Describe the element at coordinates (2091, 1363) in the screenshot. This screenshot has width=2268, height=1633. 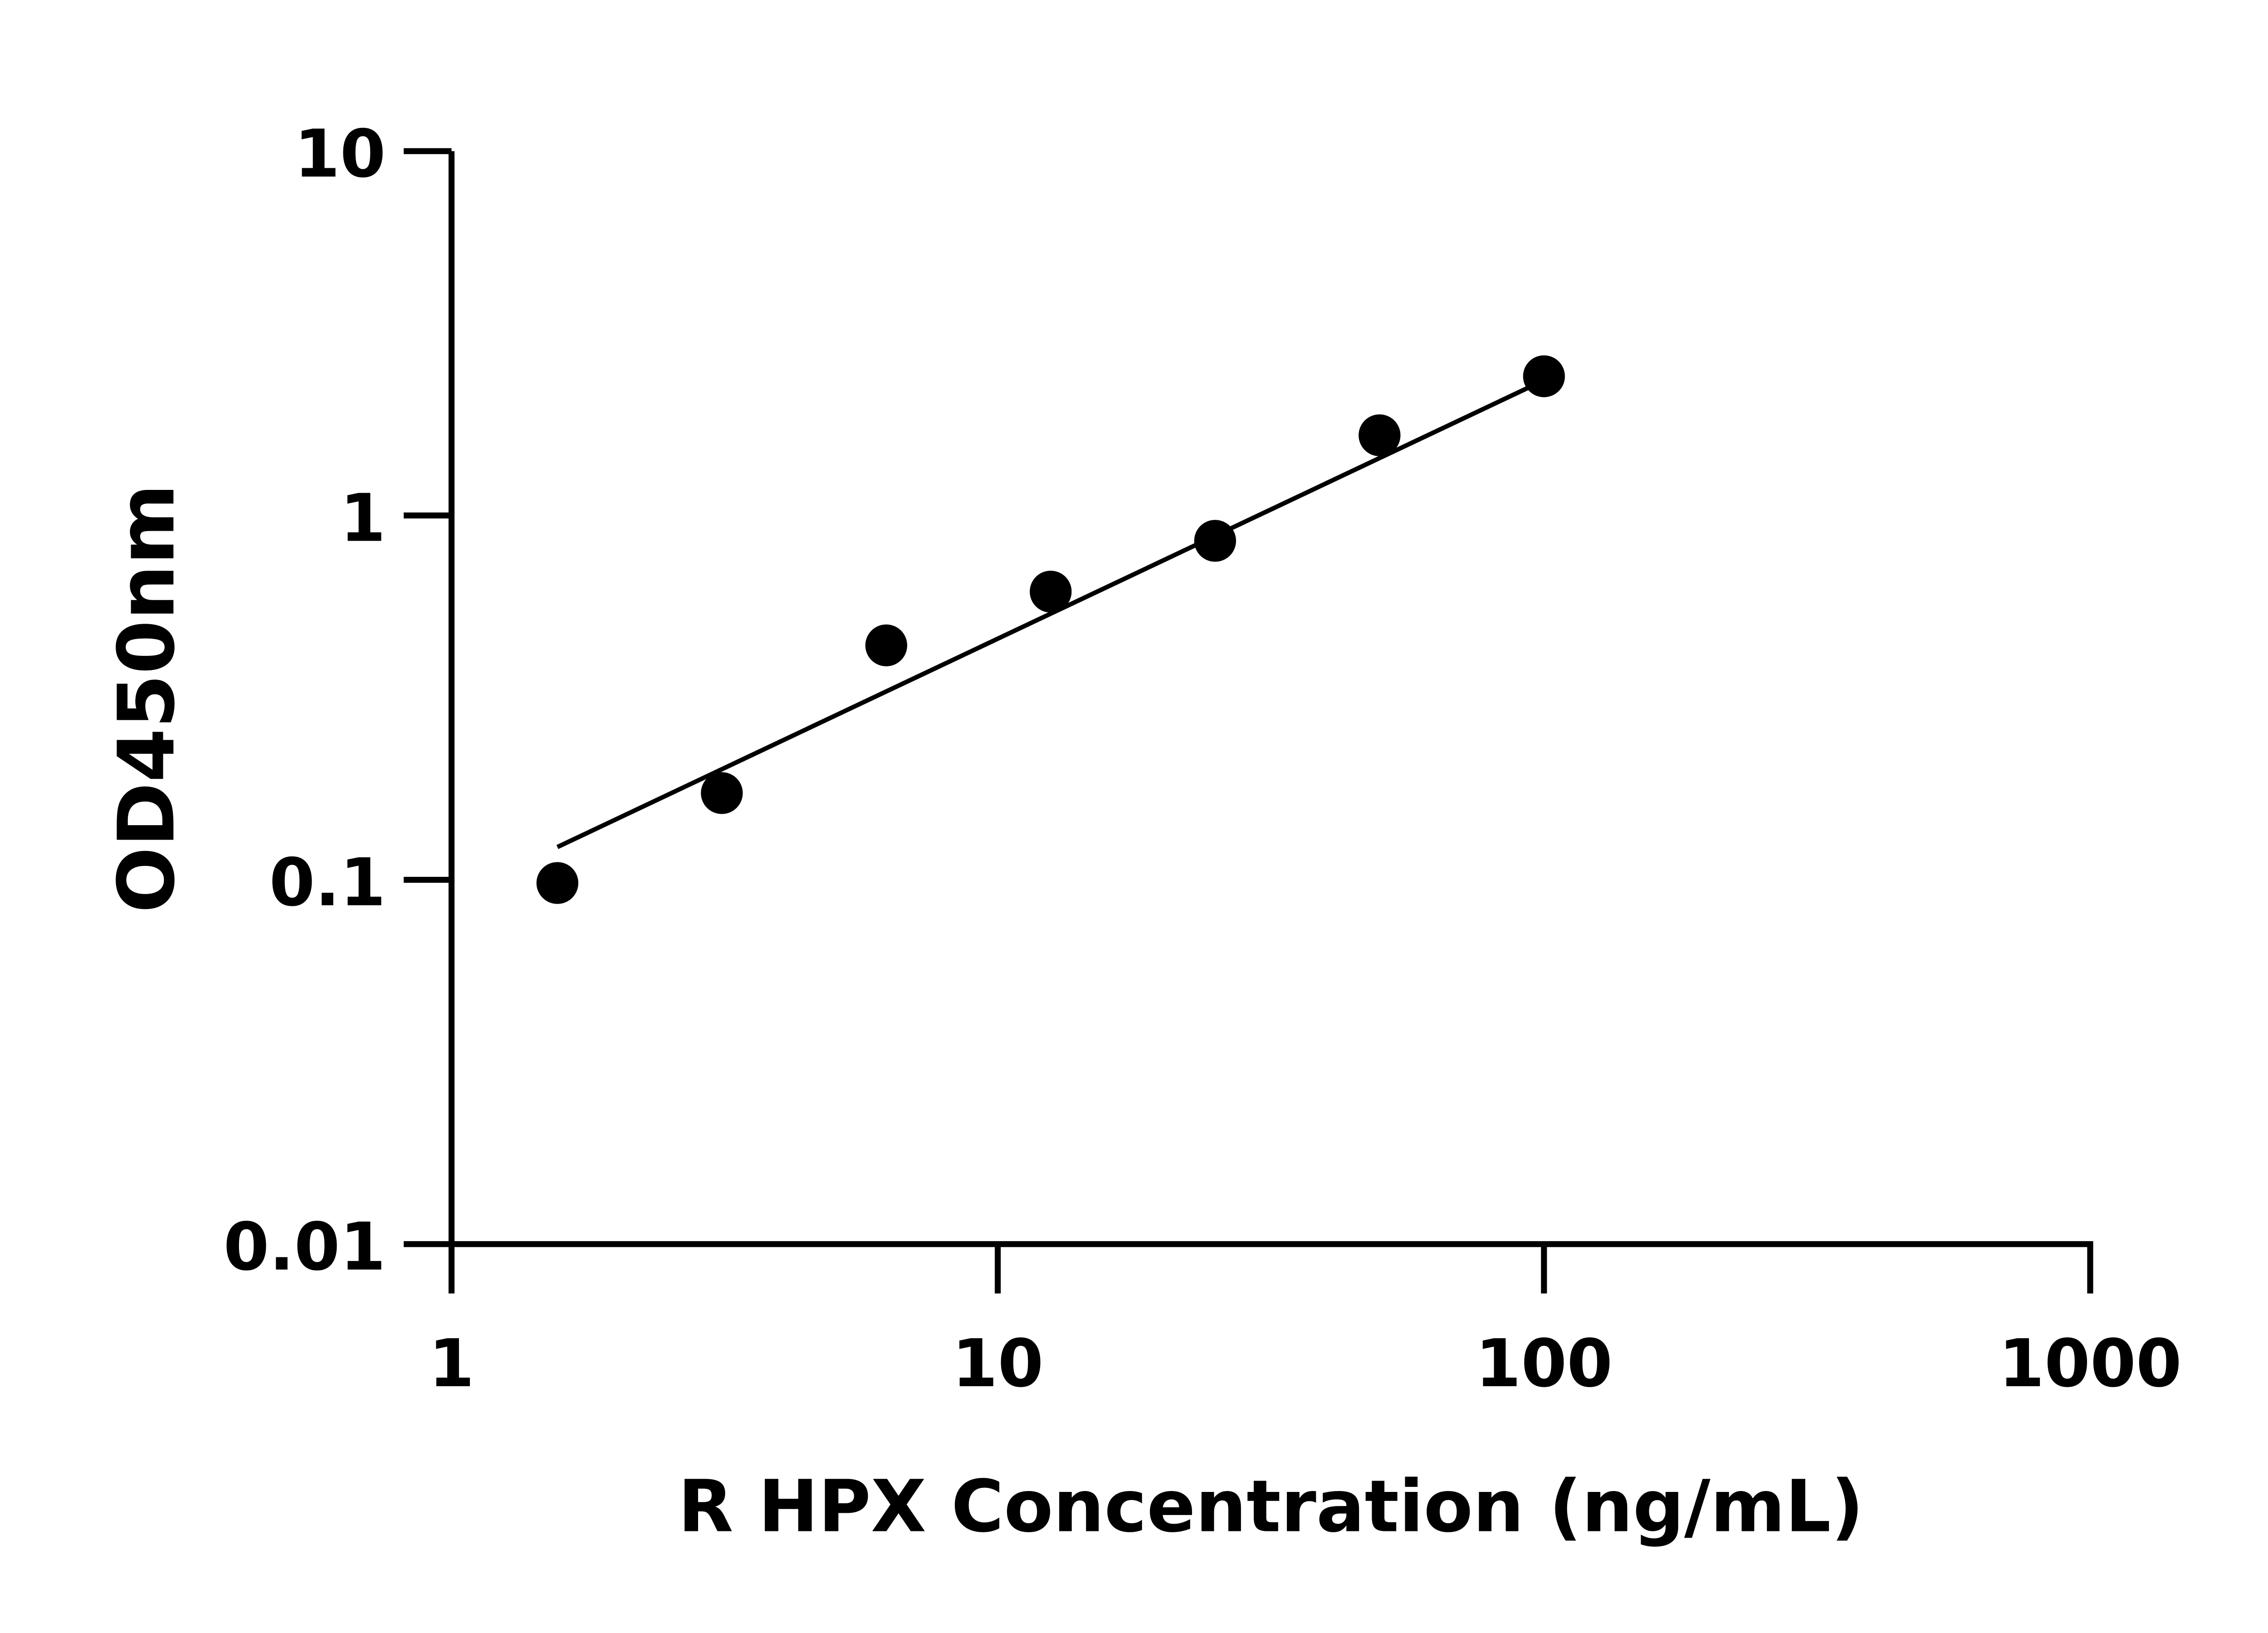
I see `x-tick-label: 1000` at that location.